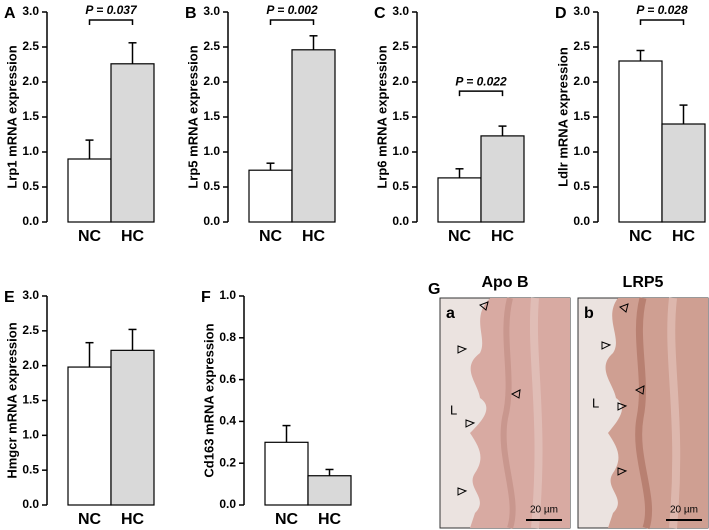 The image size is (709, 530). What do you see at coordinates (9, 297) in the screenshot?
I see `panel-letter: E` at bounding box center [9, 297].